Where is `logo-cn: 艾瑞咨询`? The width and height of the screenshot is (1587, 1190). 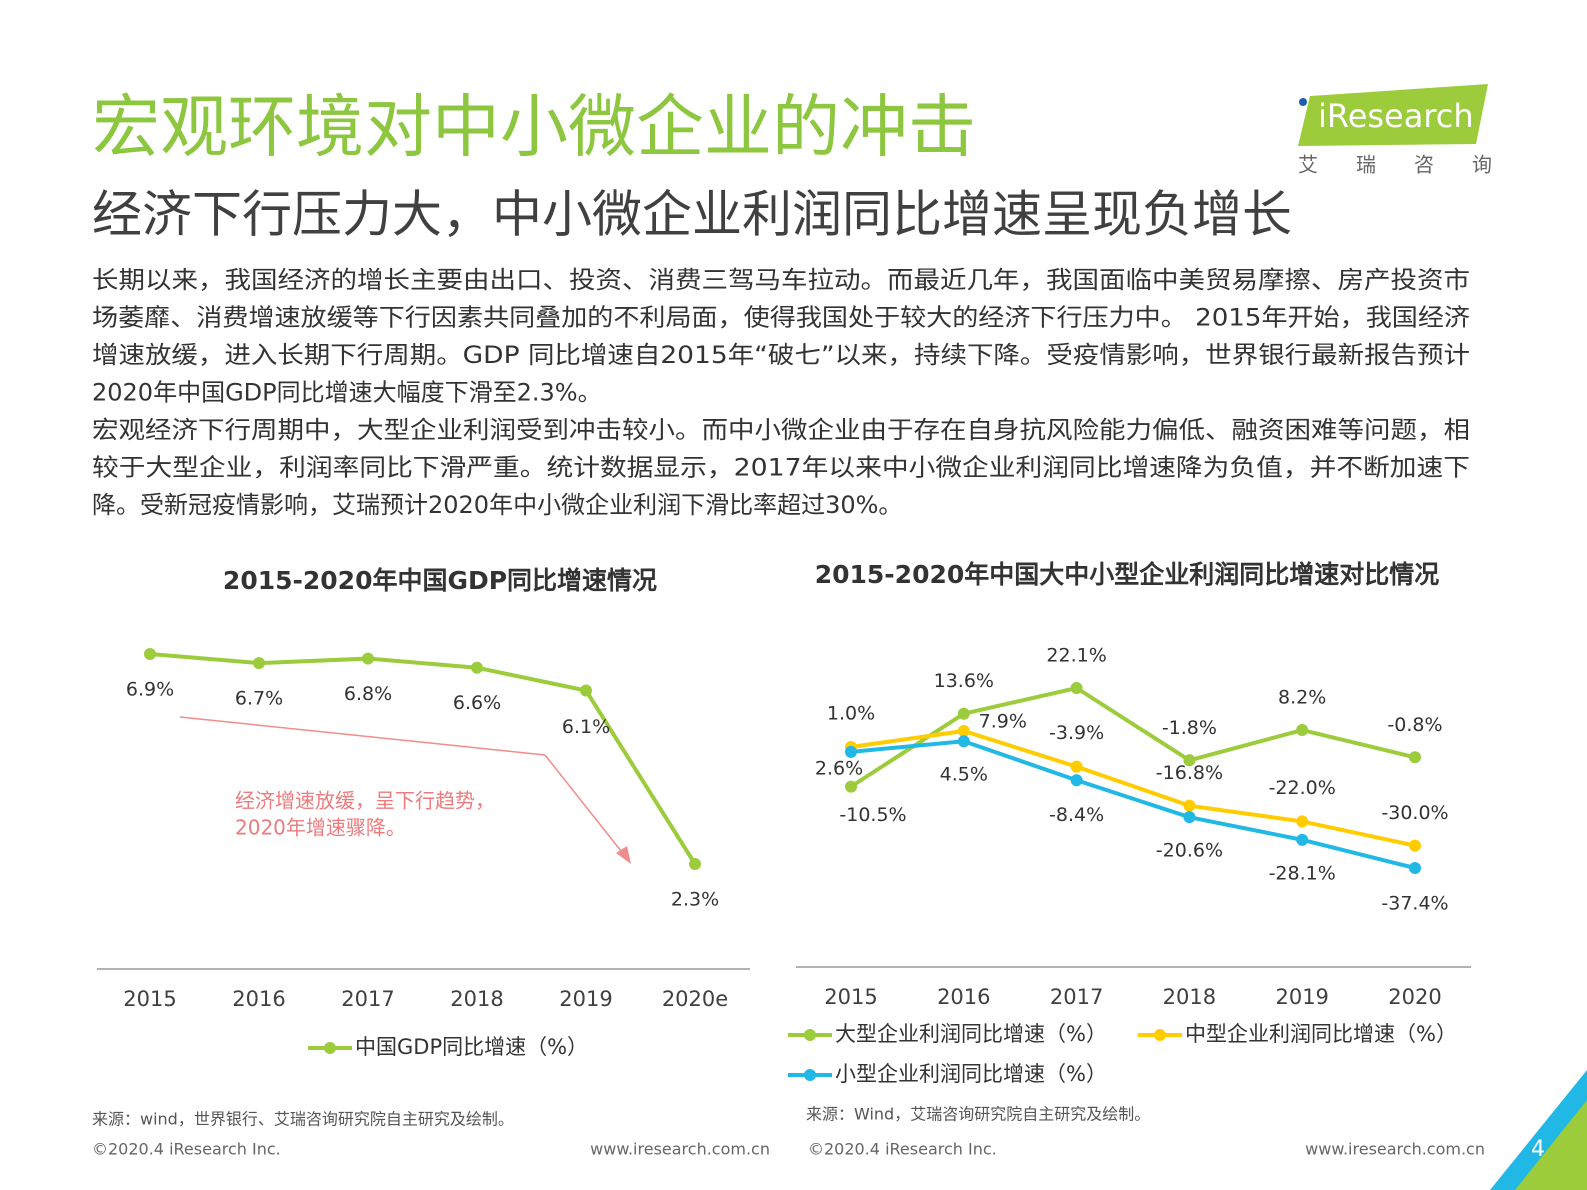 logo-cn: 艾瑞咨询 is located at coordinates (1414, 165).